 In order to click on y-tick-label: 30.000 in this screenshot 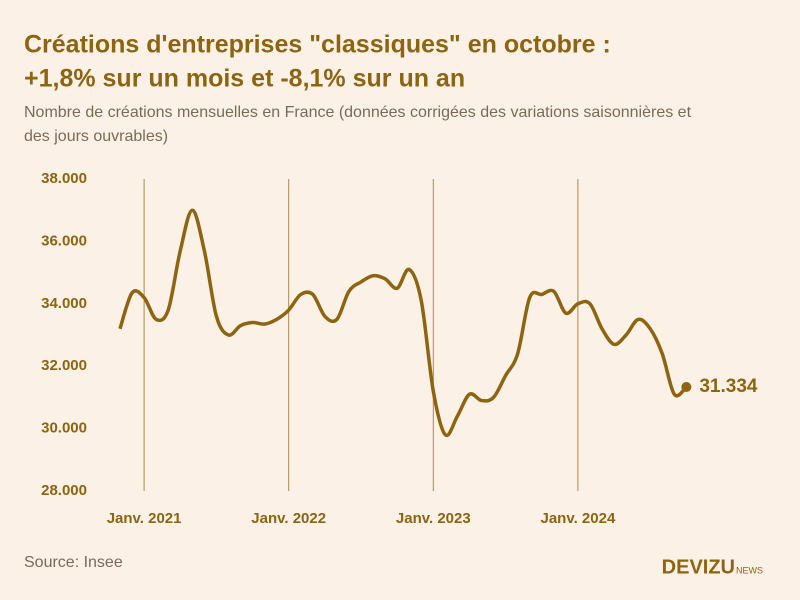, I will do `click(64, 428)`.